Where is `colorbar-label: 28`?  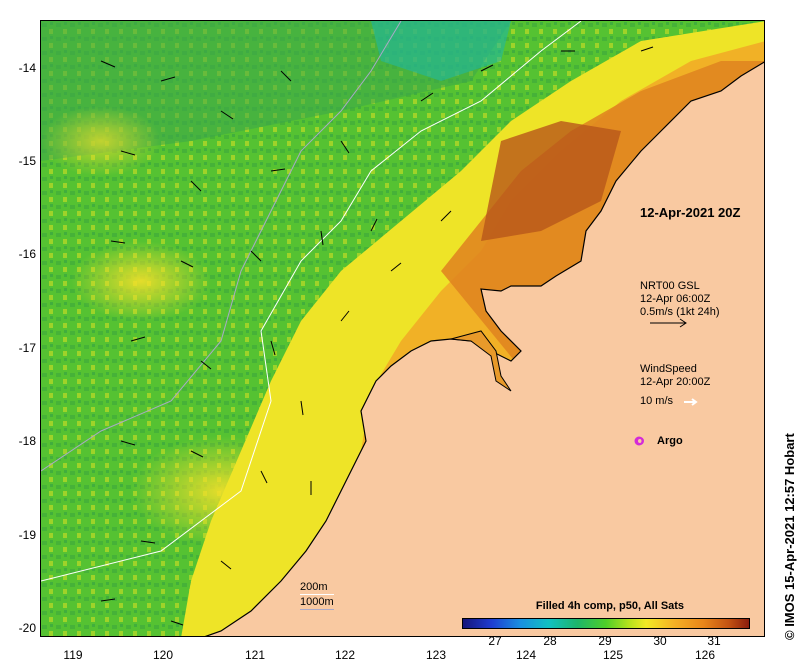
colorbar-label: 28 is located at coordinates (550, 641).